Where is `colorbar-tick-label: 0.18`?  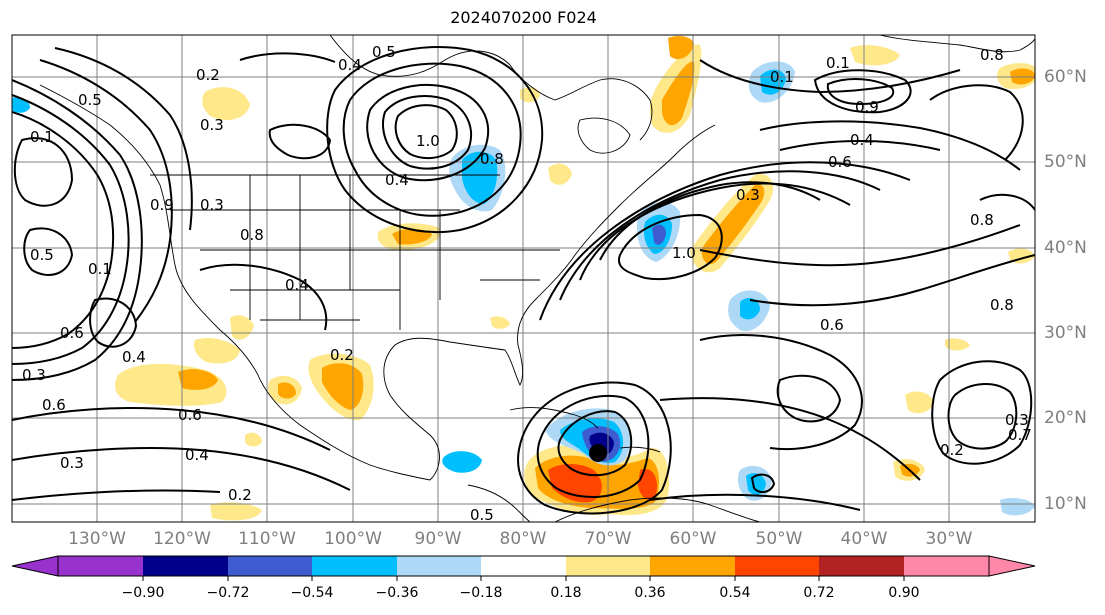
colorbar-tick-label: 0.18 is located at coordinates (566, 593).